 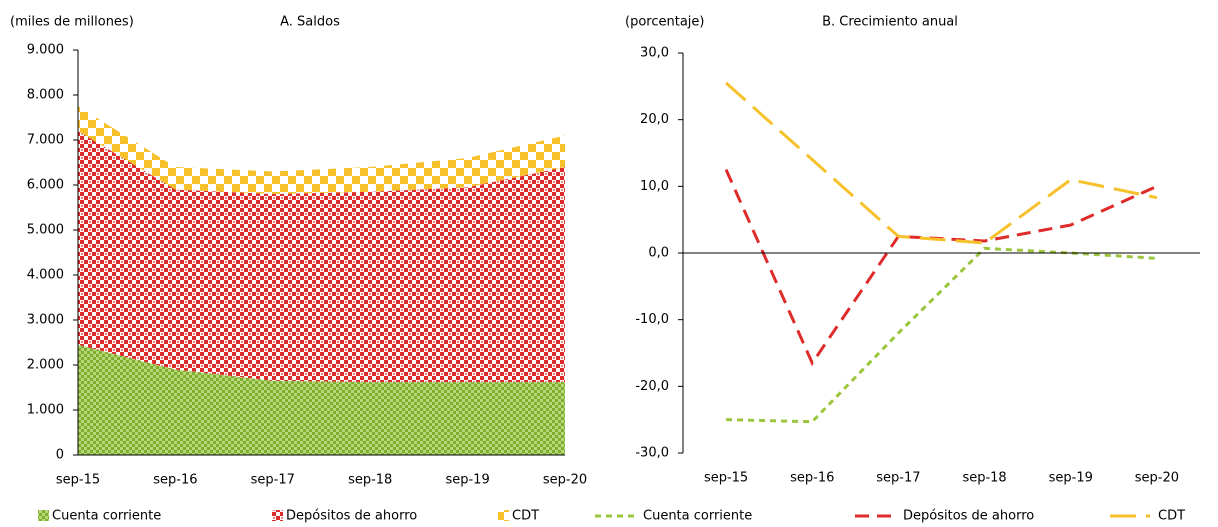 What do you see at coordinates (45, 320) in the screenshot?
I see `y-tick-label: 3.000` at bounding box center [45, 320].